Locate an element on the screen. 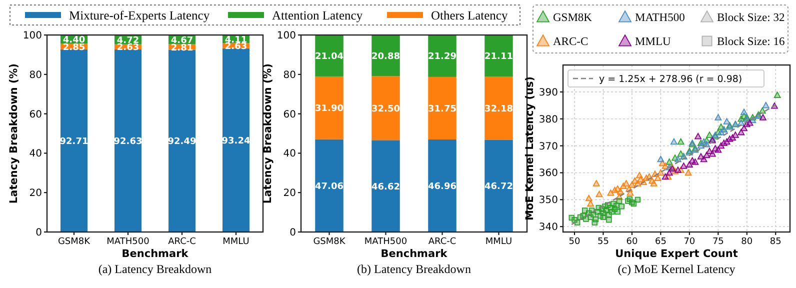 This screenshot has width=796, height=288. x-tick-label: 55 is located at coordinates (603, 242).